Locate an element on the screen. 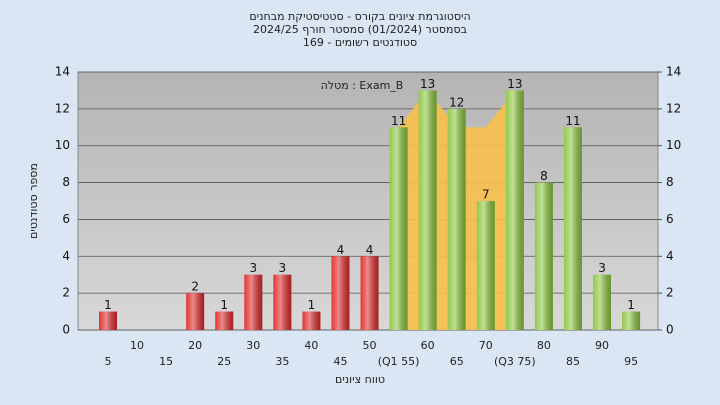 This screenshot has width=720, height=405. y-tick-label: 8 is located at coordinates (66, 182).